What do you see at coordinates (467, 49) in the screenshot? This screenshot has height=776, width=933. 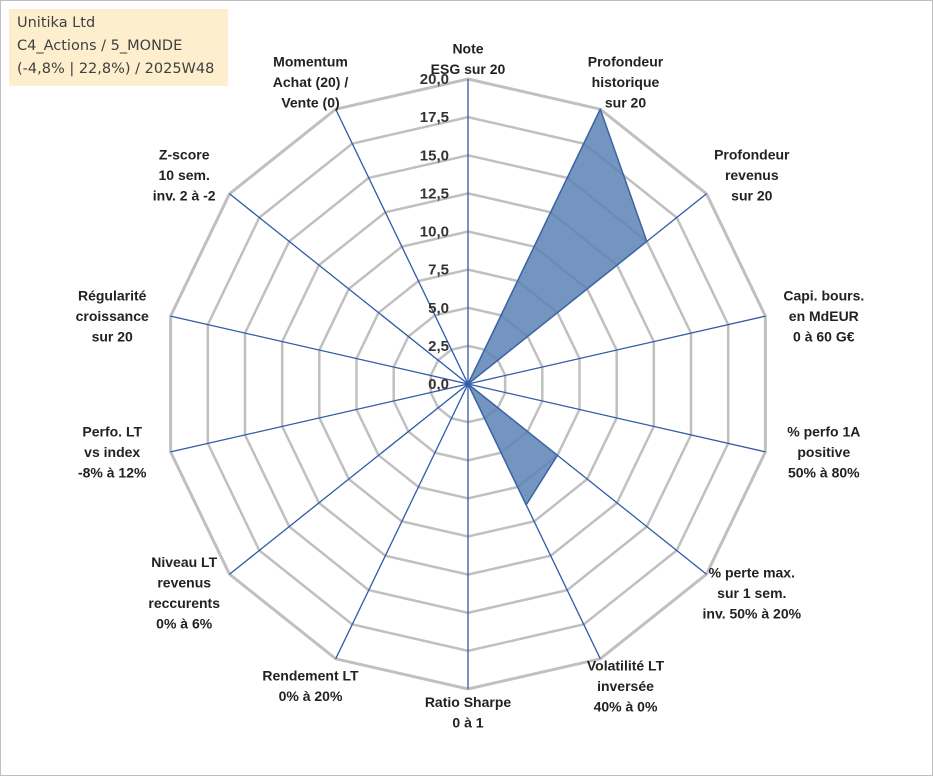 I see `axis-label-1: Note` at bounding box center [467, 49].